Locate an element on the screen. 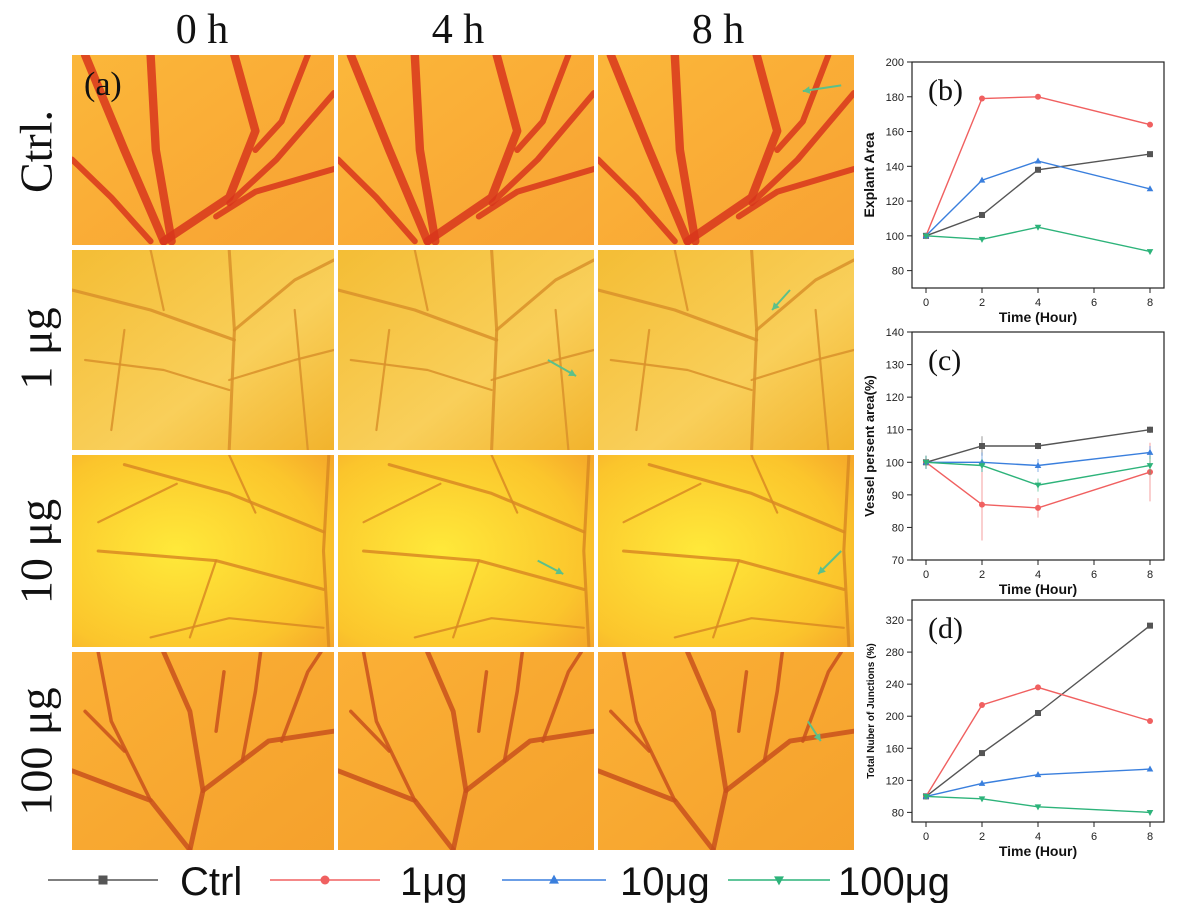  legend-item-Ctrl: Ctrl is located at coordinates (145, 881).